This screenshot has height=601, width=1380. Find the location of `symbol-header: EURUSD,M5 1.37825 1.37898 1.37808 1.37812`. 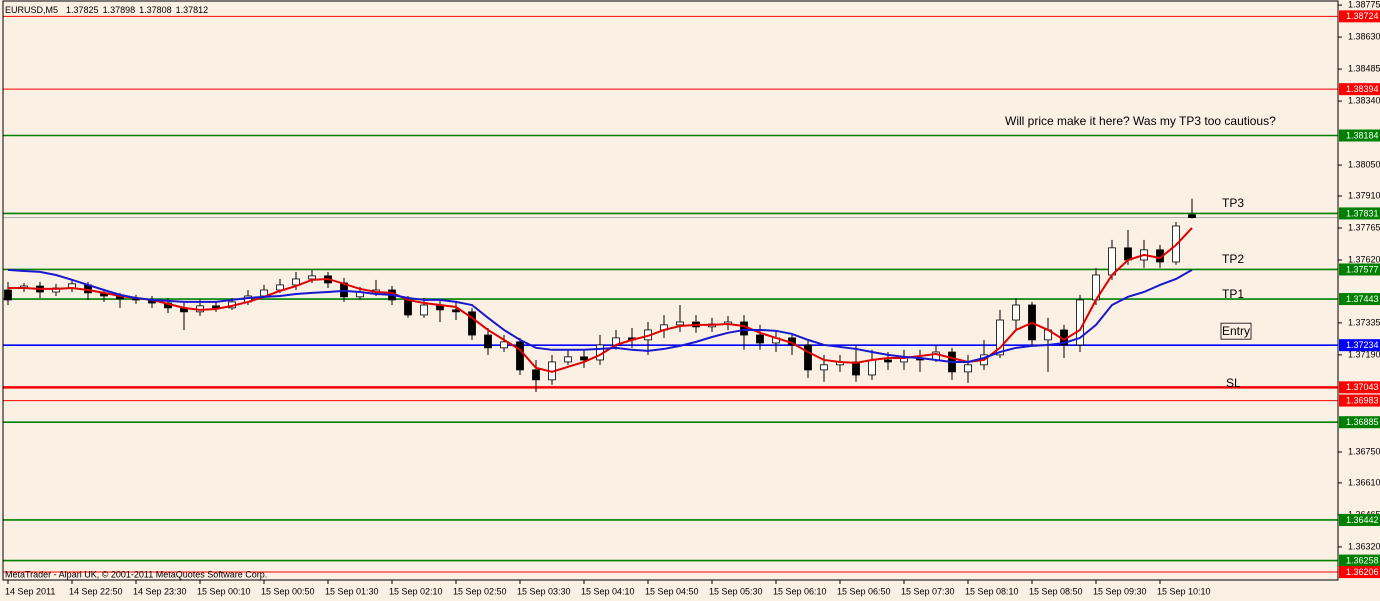

symbol-header: EURUSD,M5 1.37825 1.37898 1.37808 1.37812 is located at coordinates (106, 10).